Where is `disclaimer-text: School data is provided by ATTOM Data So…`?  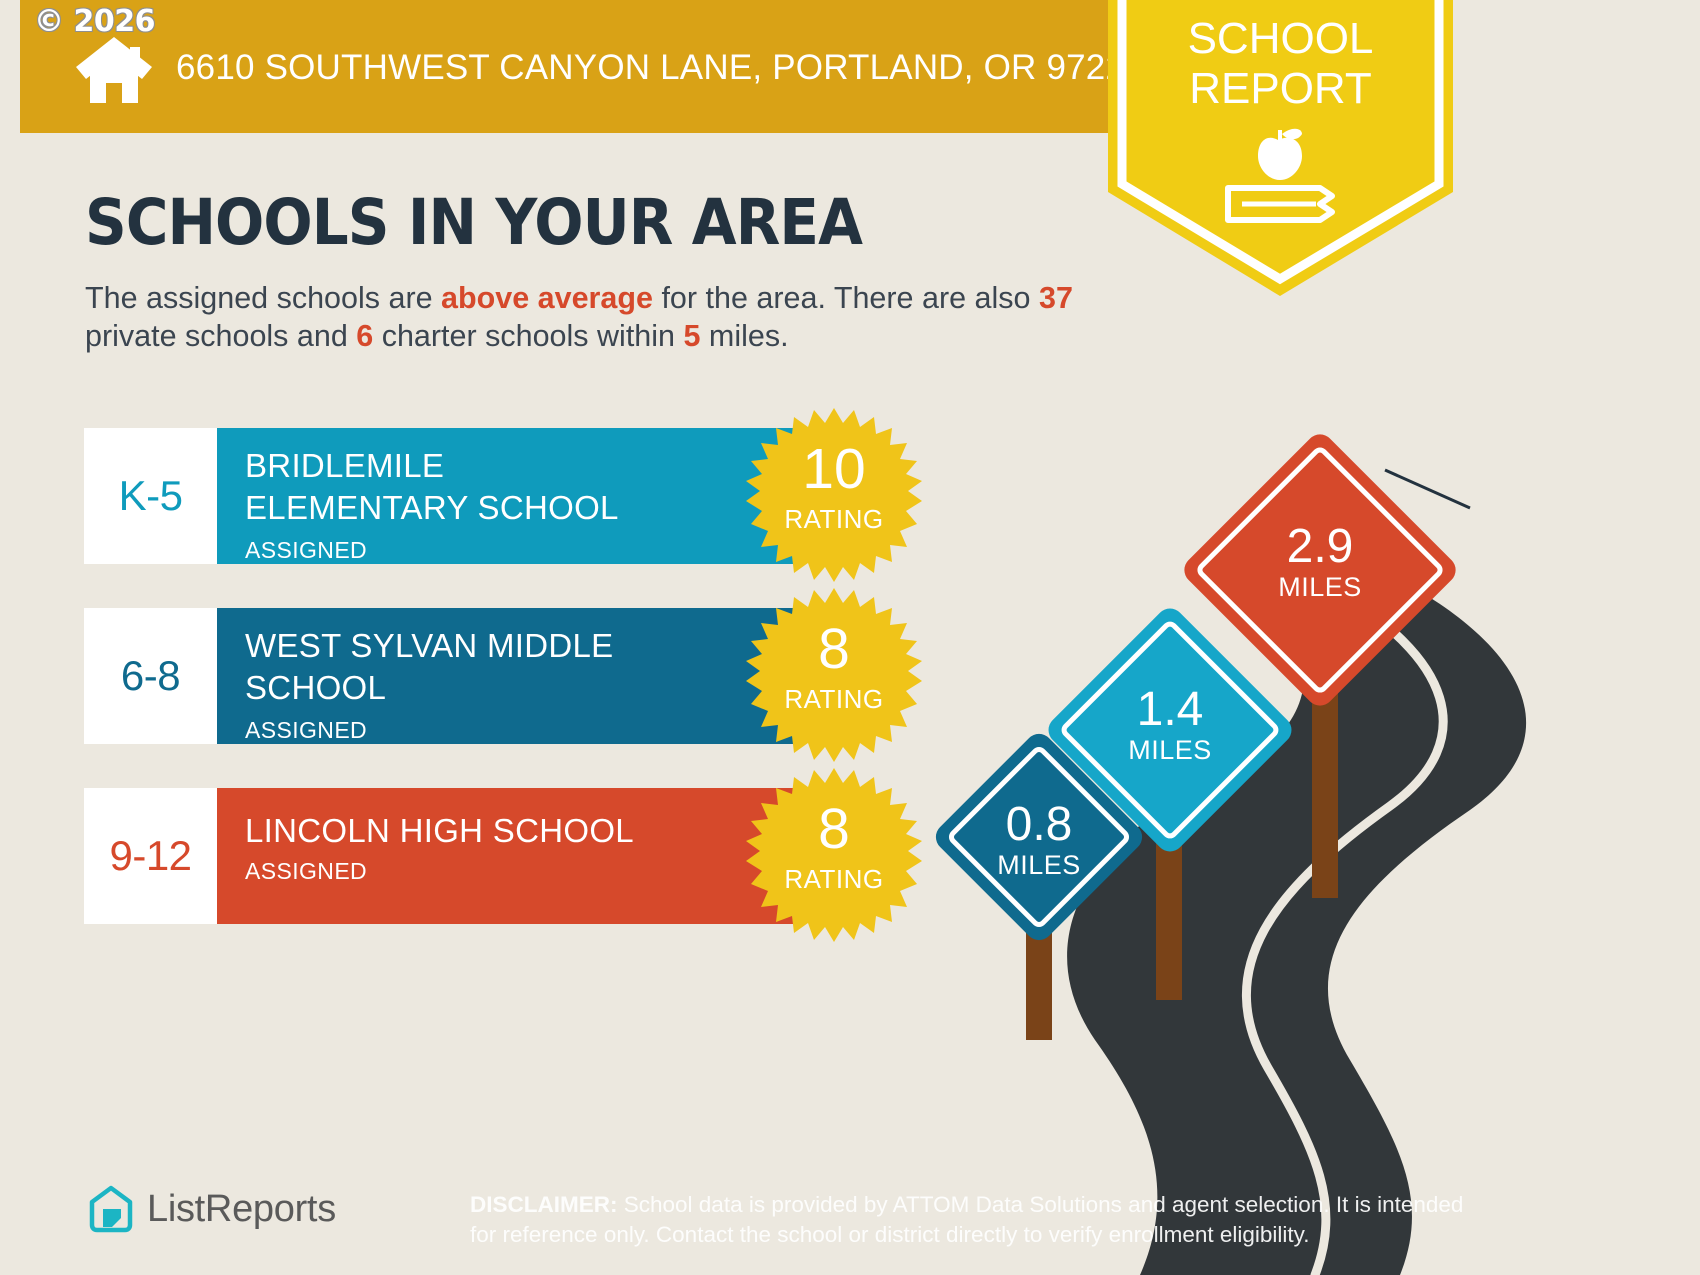
disclaimer-text: School data is provided by ATTOM Data So… is located at coordinates (967, 1219).